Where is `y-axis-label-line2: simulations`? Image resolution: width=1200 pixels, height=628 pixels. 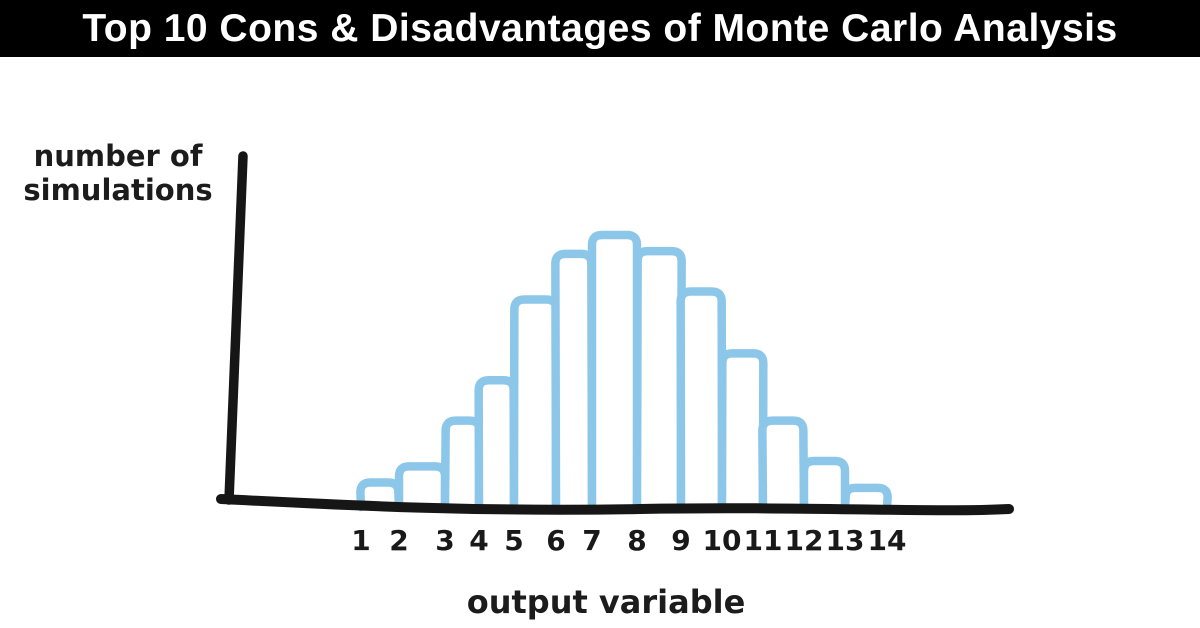 y-axis-label-line2: simulations is located at coordinates (118, 190).